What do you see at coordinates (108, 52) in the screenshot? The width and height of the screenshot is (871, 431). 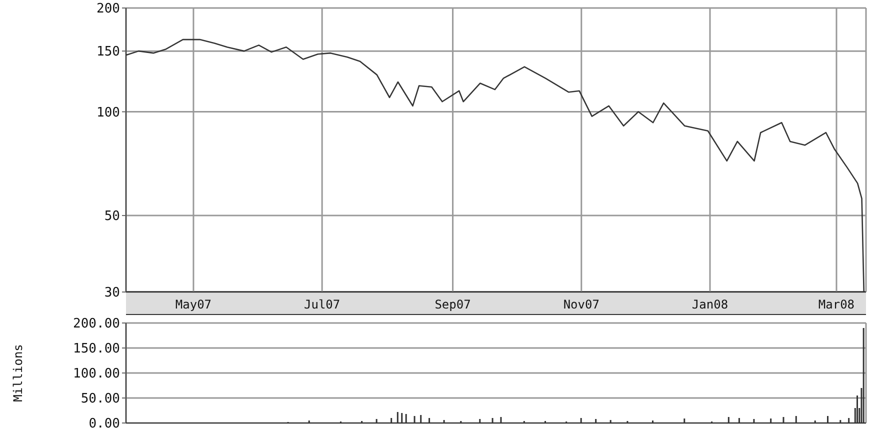 I see `y-tick-label: 150` at bounding box center [108, 52].